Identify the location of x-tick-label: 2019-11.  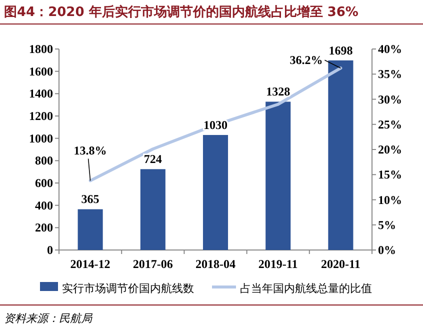
(278, 264).